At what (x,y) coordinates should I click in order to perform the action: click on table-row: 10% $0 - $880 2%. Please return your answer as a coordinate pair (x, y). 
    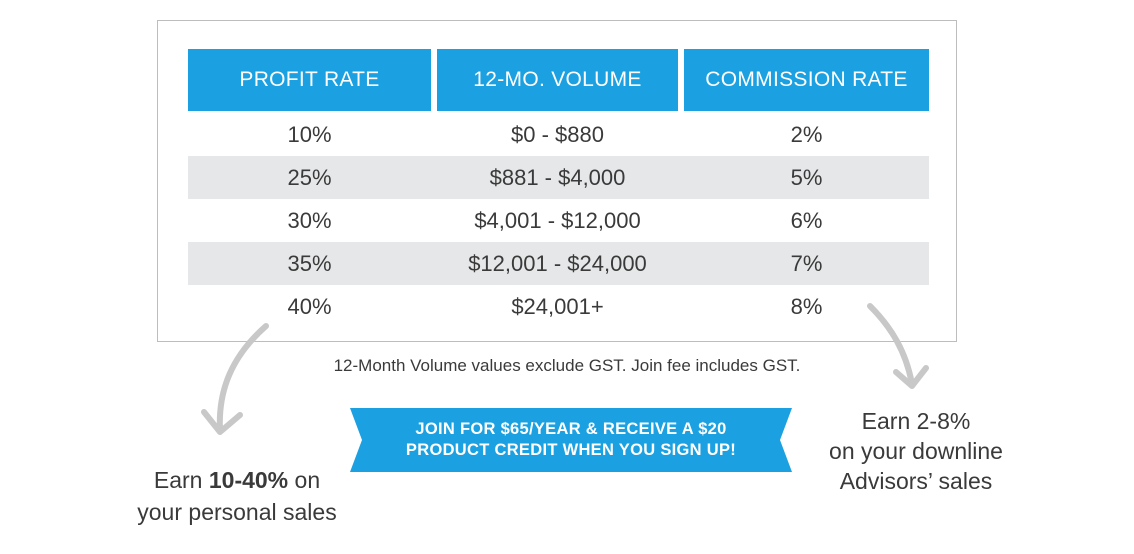
    Looking at the image, I should click on (558, 134).